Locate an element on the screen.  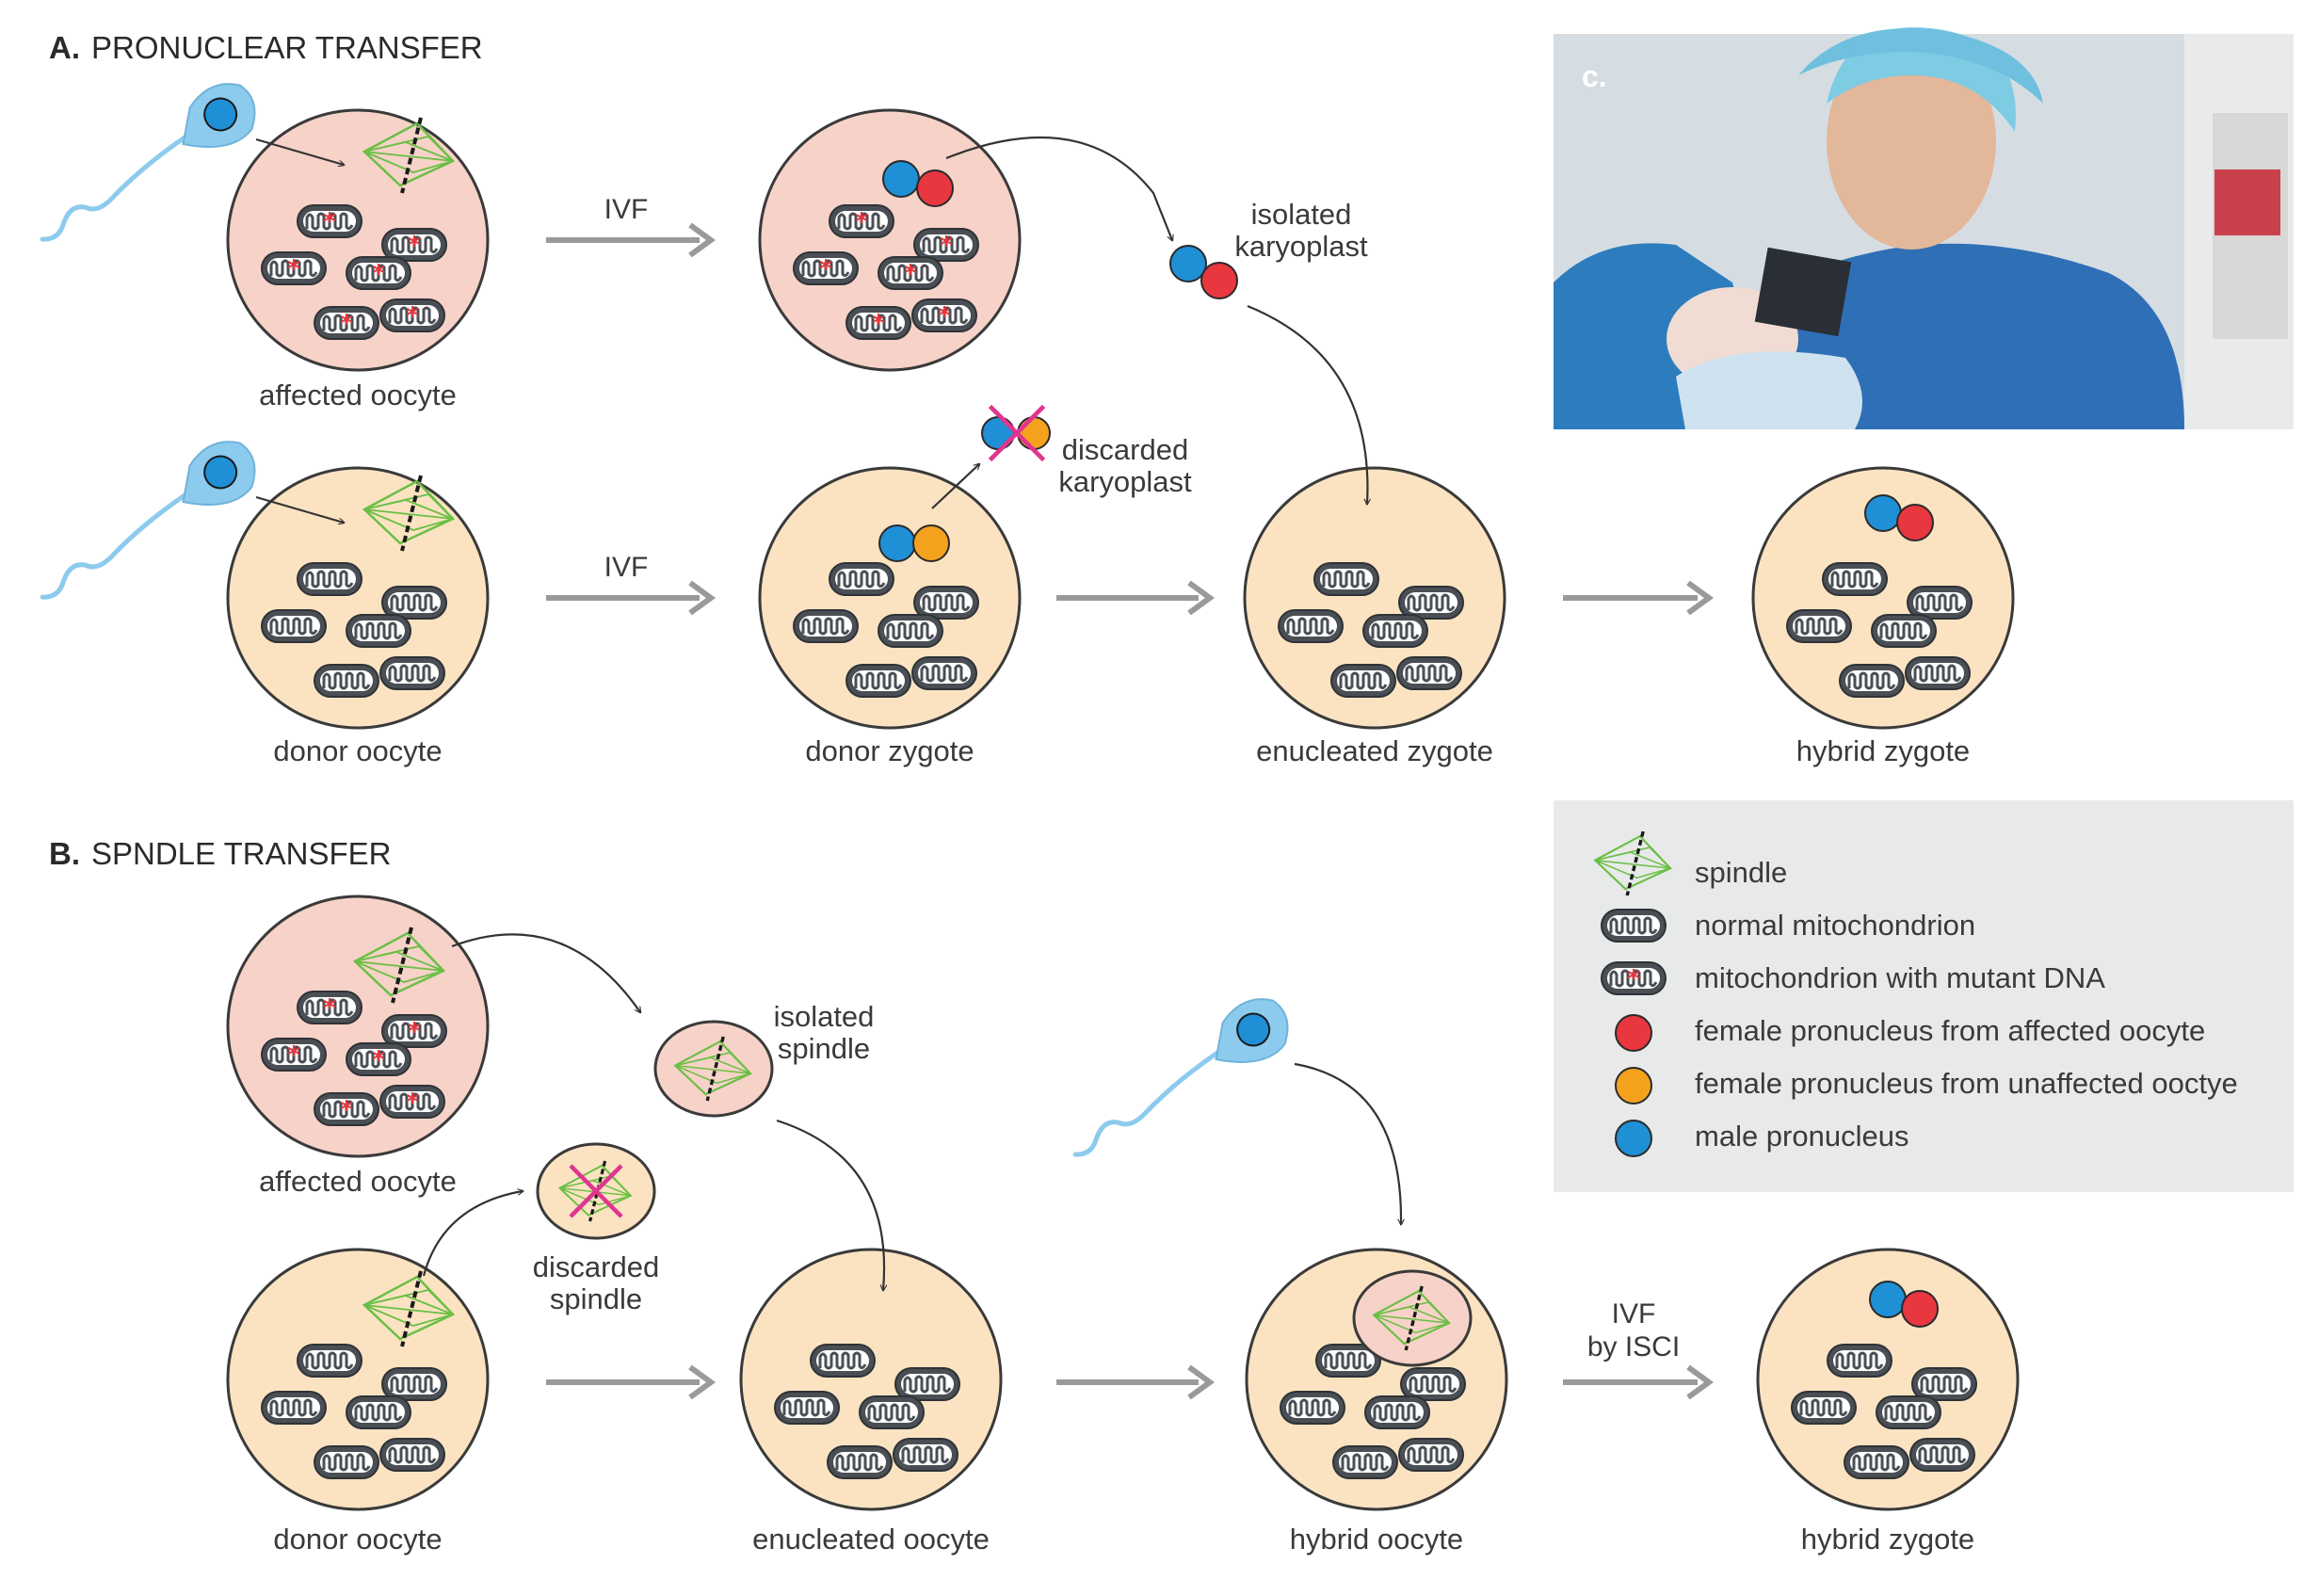
label-donor-oocyte-b: donor oocyte is located at coordinates (357, 1539).